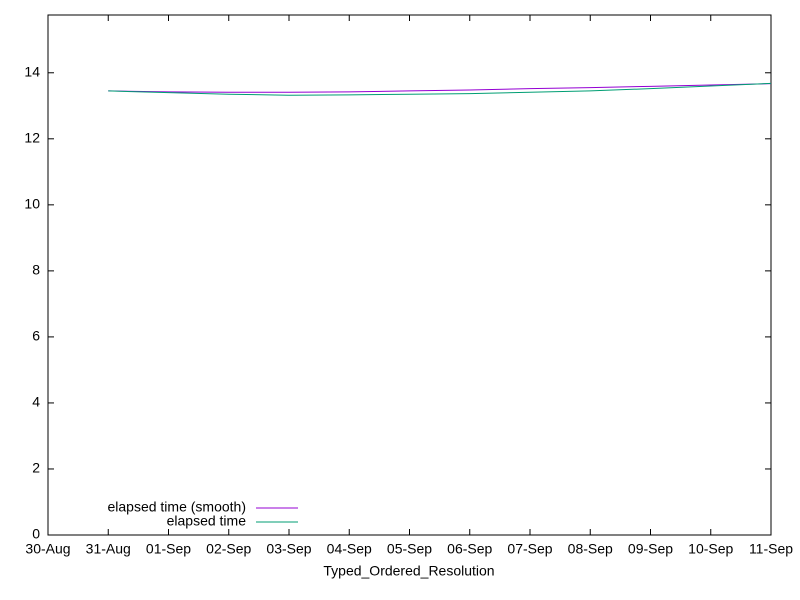 The width and height of the screenshot is (800, 600). Describe the element at coordinates (32, 138) in the screenshot. I see `y-tick-label: 12` at that location.